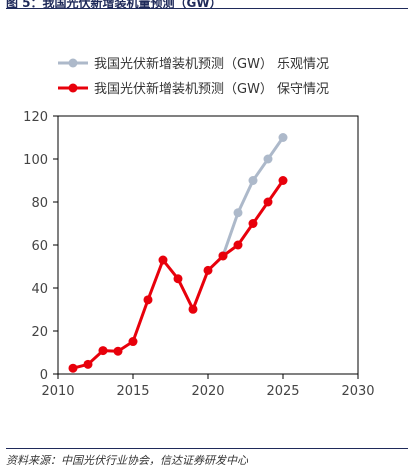 This screenshot has height=469, width=414. What do you see at coordinates (207, 8) in the screenshot?
I see `title-rule` at bounding box center [207, 8].